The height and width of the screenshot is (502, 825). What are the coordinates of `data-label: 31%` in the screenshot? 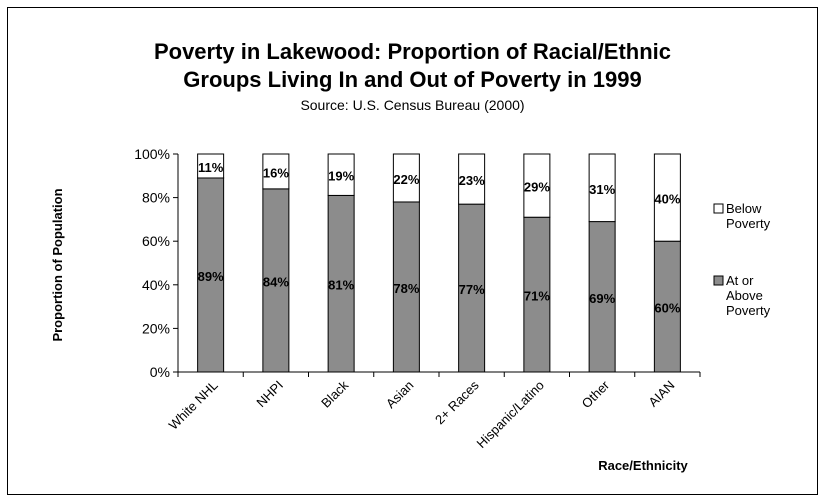 It's located at (602, 189).